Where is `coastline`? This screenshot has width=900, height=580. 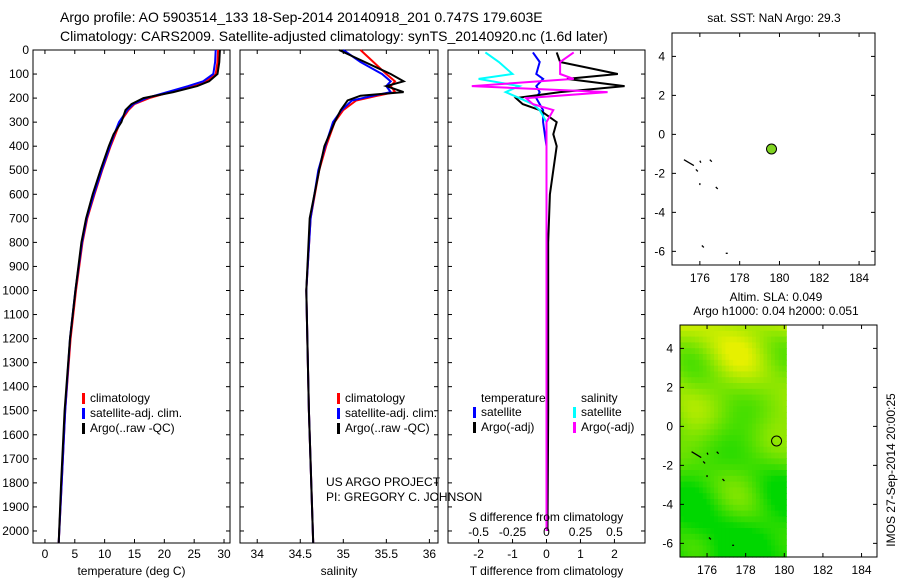 coastline is located at coordinates (700, 161).